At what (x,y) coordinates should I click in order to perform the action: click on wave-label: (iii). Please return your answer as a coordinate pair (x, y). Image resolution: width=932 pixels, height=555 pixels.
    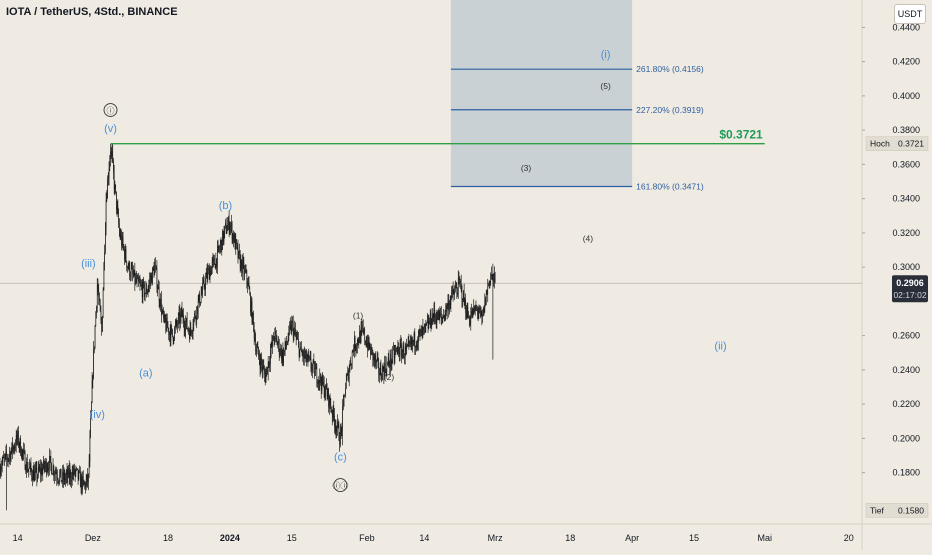
    Looking at the image, I should click on (88, 264).